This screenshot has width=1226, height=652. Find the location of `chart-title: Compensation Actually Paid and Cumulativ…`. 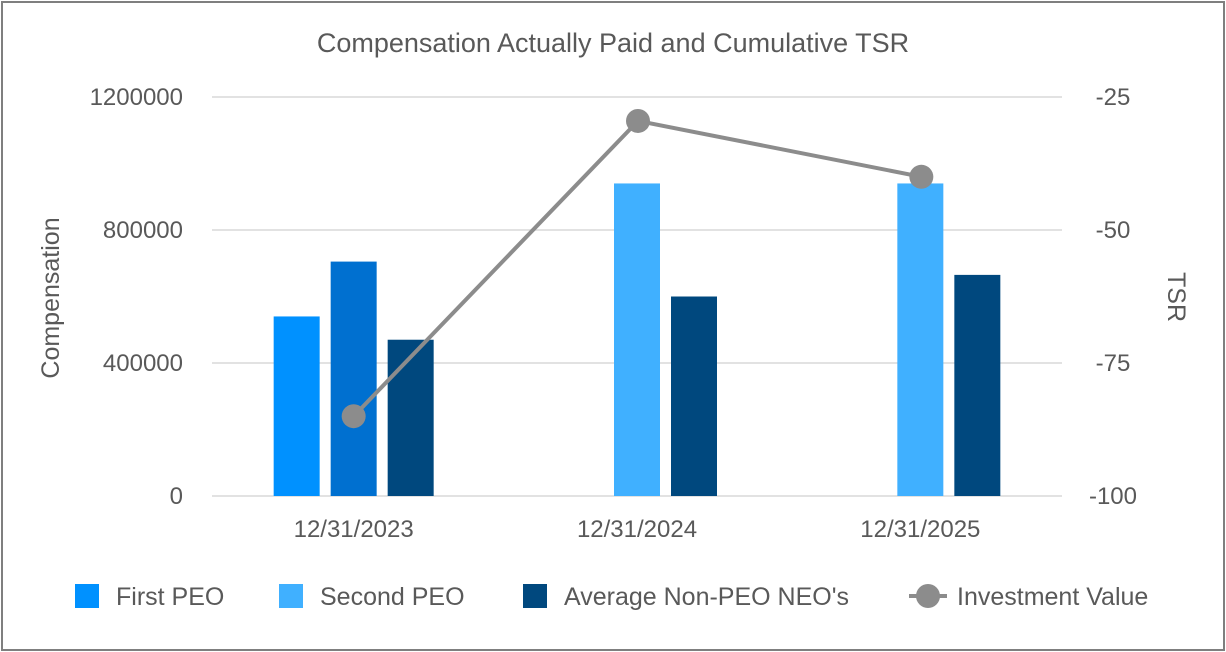

chart-title: Compensation Actually Paid and Cumulativ… is located at coordinates (613, 43).